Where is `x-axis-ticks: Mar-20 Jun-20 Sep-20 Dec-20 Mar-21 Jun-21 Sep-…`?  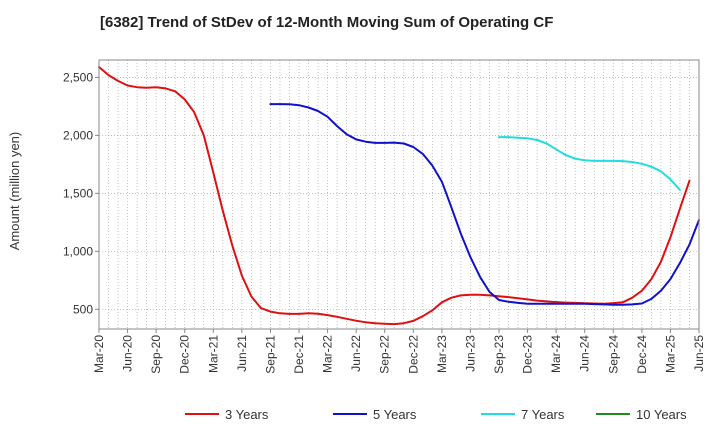 x-axis-ticks: Mar-20 Jun-20 Sep-20 Dec-20 Mar-21 Jun-21 Sep-… is located at coordinates (399, 351).